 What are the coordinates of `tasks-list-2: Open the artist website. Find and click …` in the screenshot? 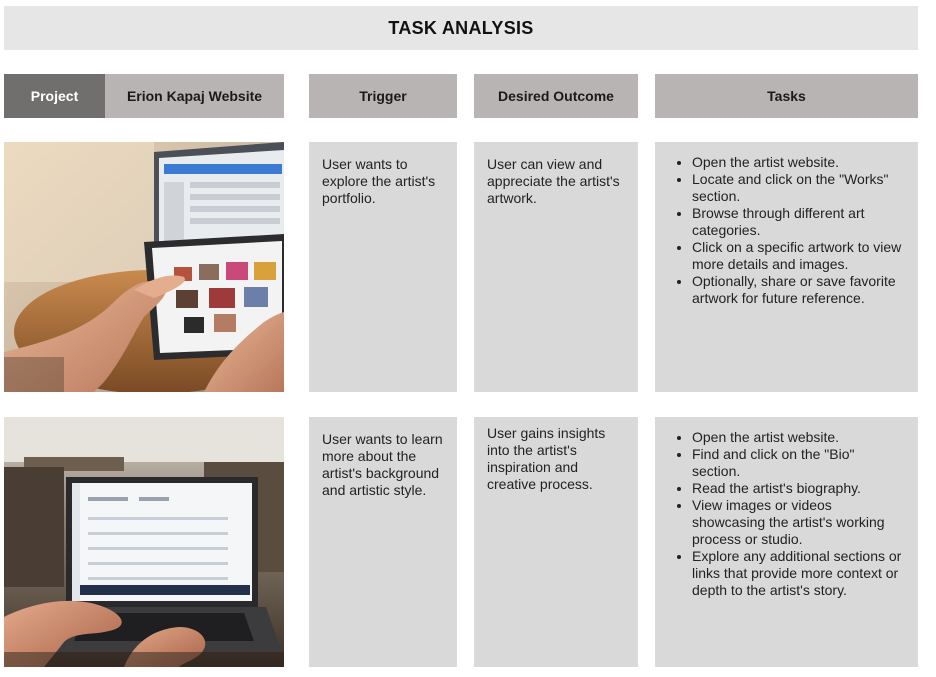 It's located at (786, 508).